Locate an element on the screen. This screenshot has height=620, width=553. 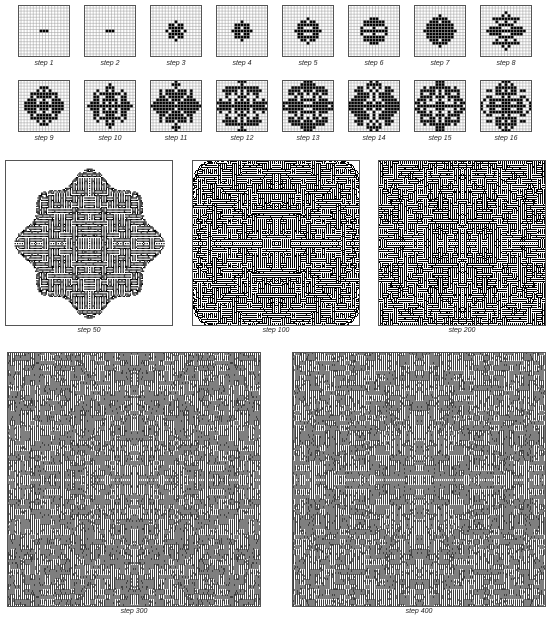
step-50-caption: step 50 is located at coordinates (89, 330).